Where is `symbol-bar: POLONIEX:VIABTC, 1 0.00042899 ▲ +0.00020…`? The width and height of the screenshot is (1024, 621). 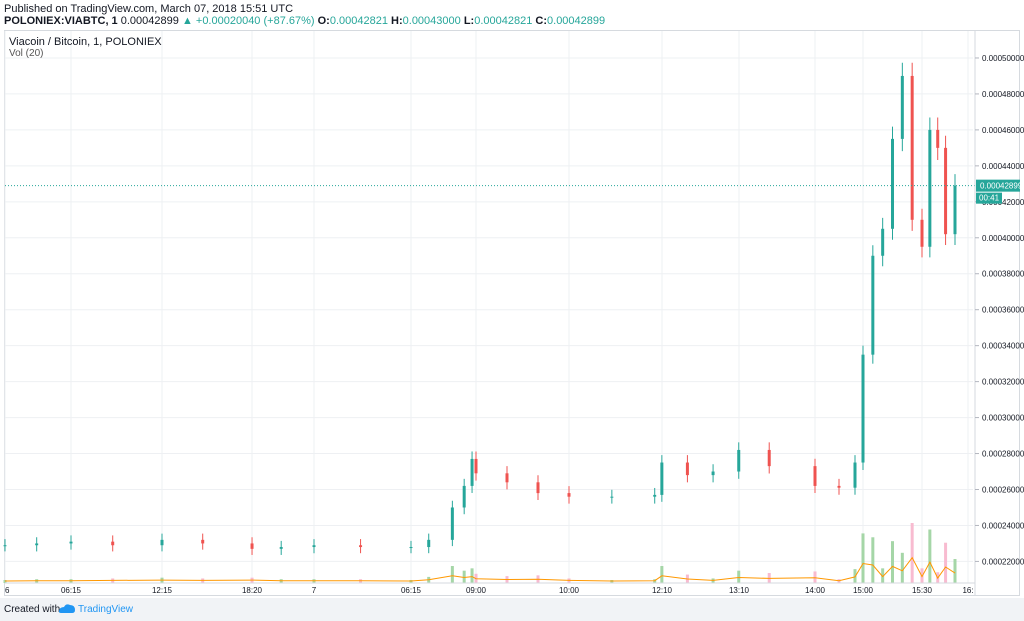
symbol-bar: POLONIEX:VIABTC, 1 0.00042899 ▲ +0.00020… is located at coordinates (304, 21).